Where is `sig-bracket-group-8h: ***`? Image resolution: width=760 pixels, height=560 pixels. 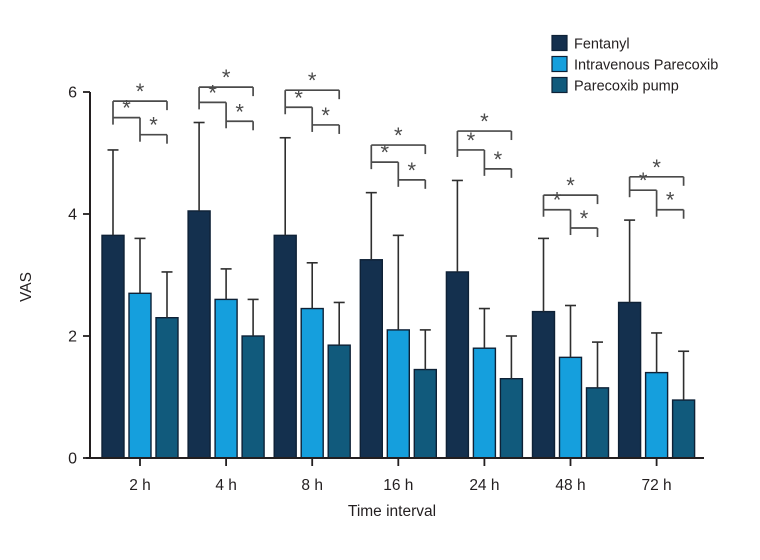
sig-bracket-group-8h: *** is located at coordinates (312, 101).